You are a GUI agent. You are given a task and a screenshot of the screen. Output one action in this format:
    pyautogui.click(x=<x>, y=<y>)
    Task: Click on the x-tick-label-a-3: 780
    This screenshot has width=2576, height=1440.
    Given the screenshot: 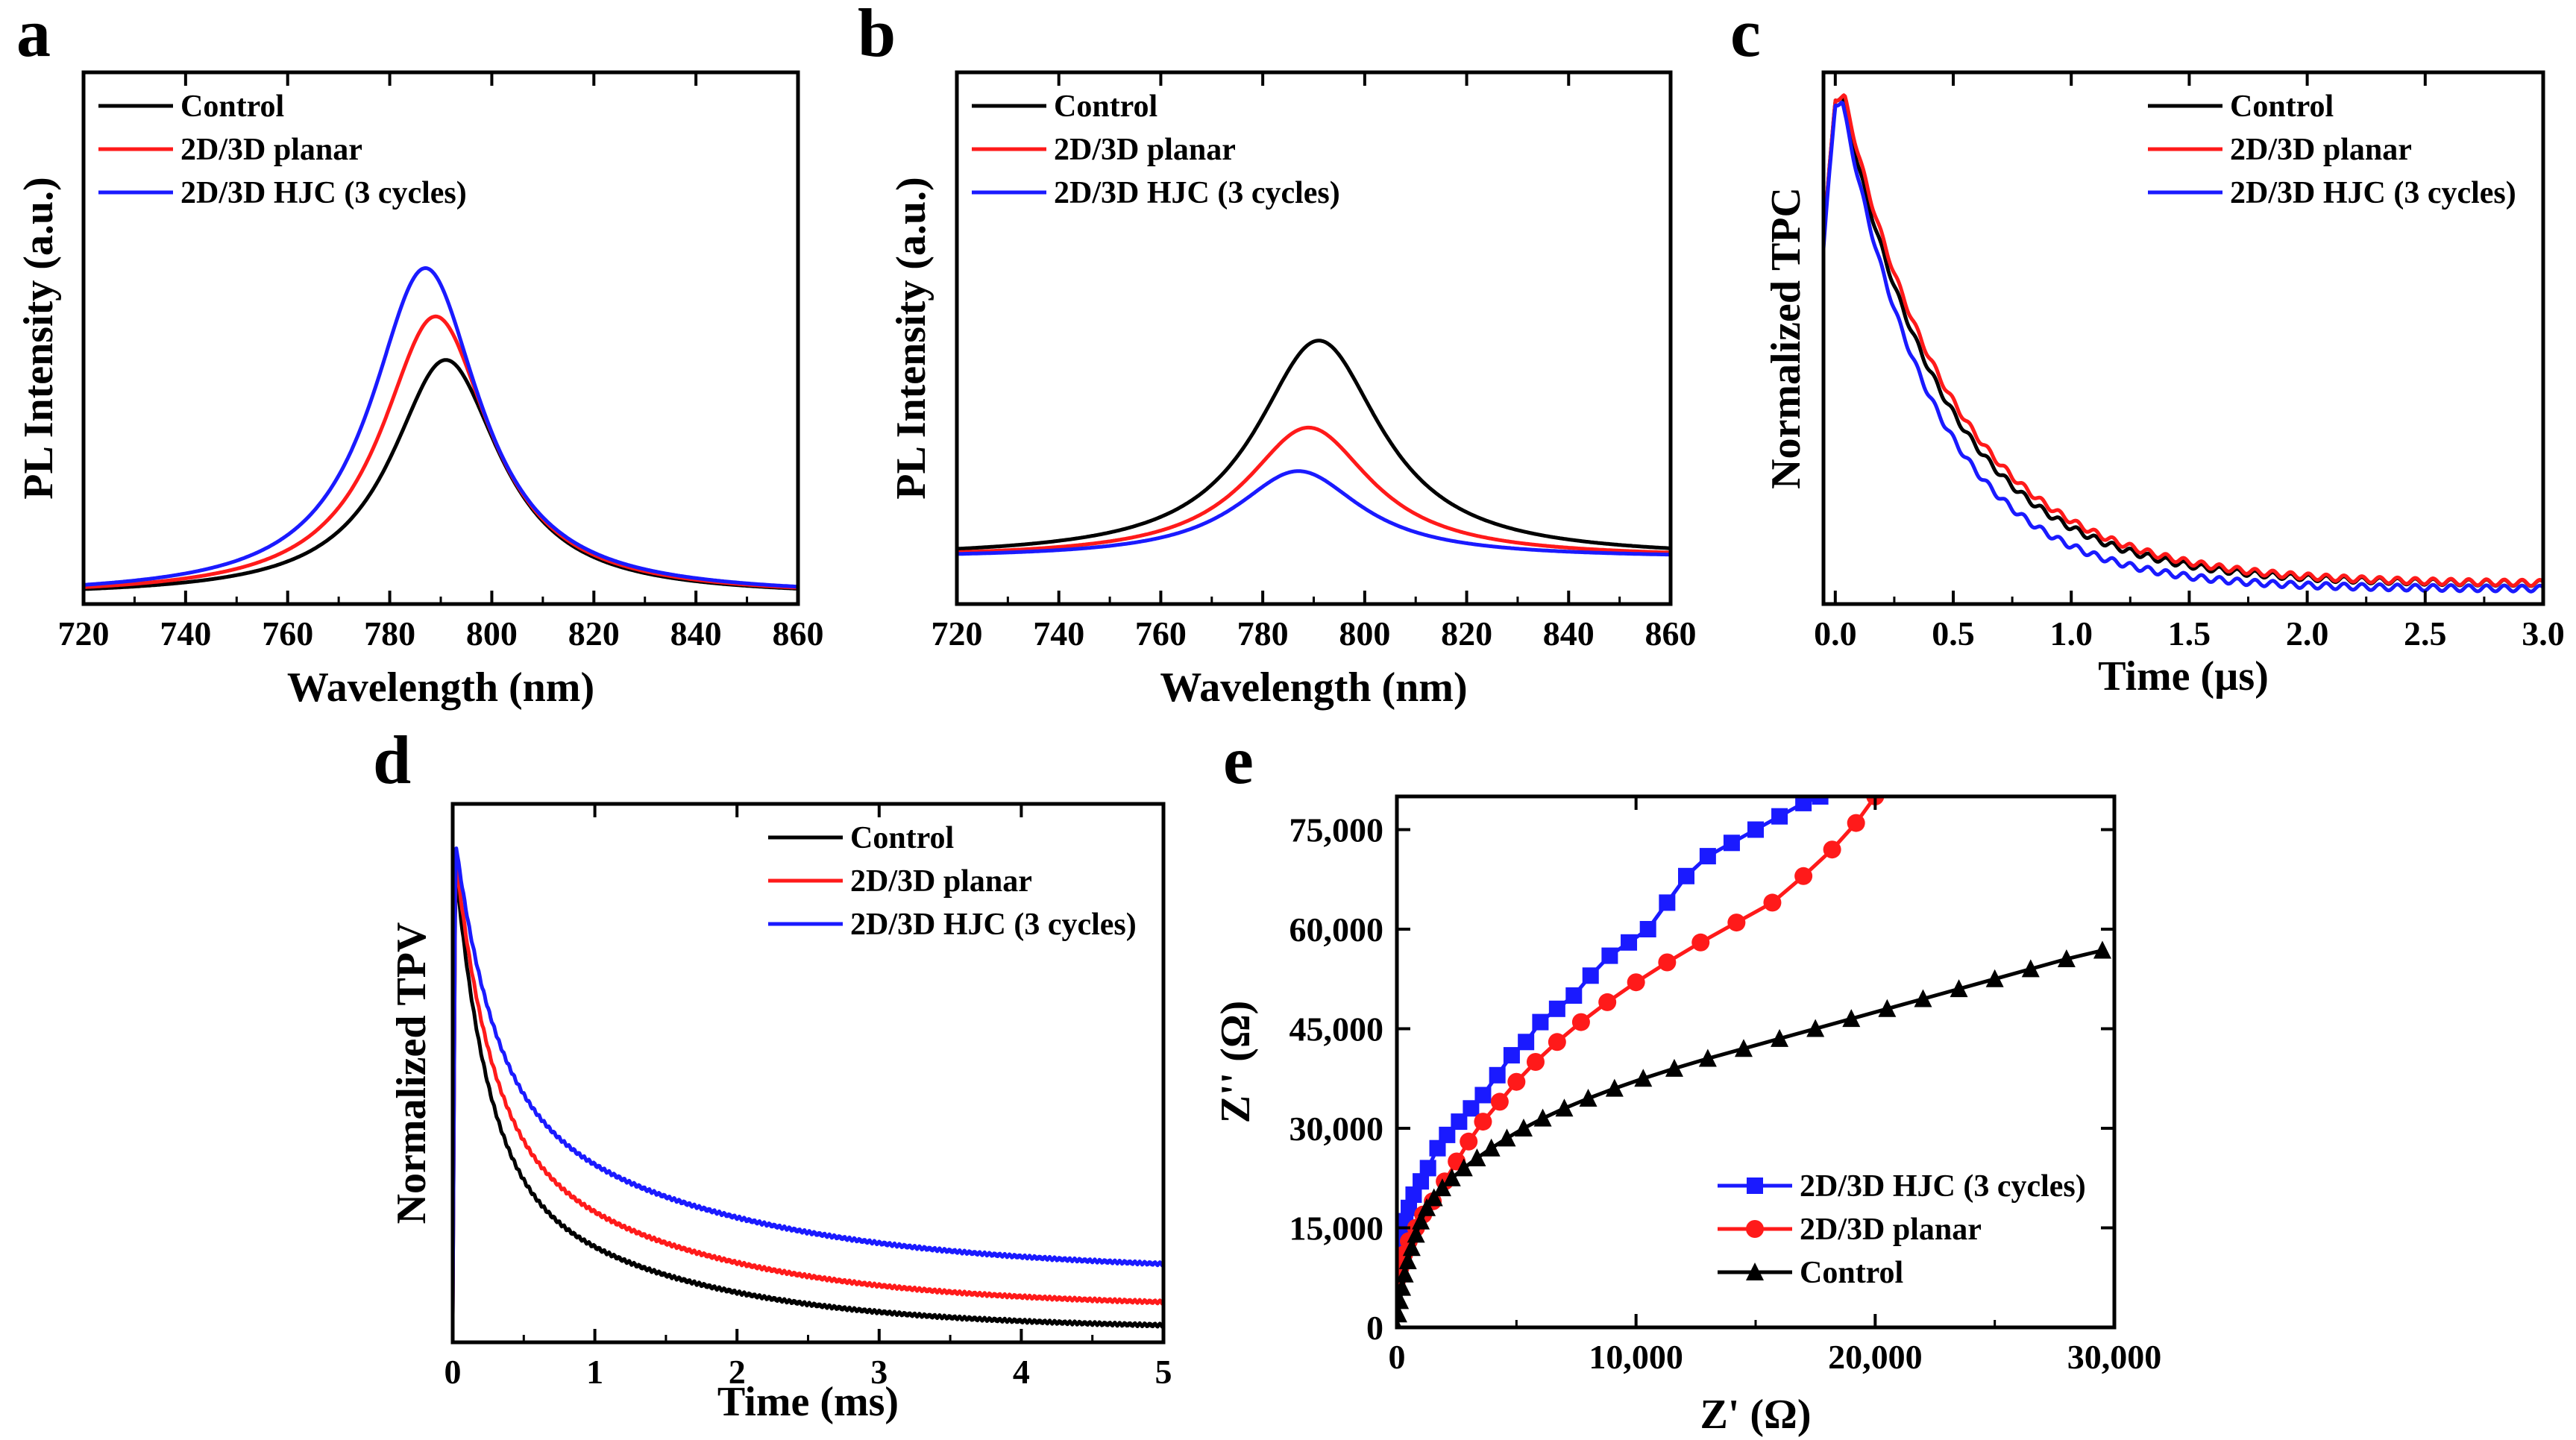 What is the action you would take?
    pyautogui.click(x=390, y=633)
    